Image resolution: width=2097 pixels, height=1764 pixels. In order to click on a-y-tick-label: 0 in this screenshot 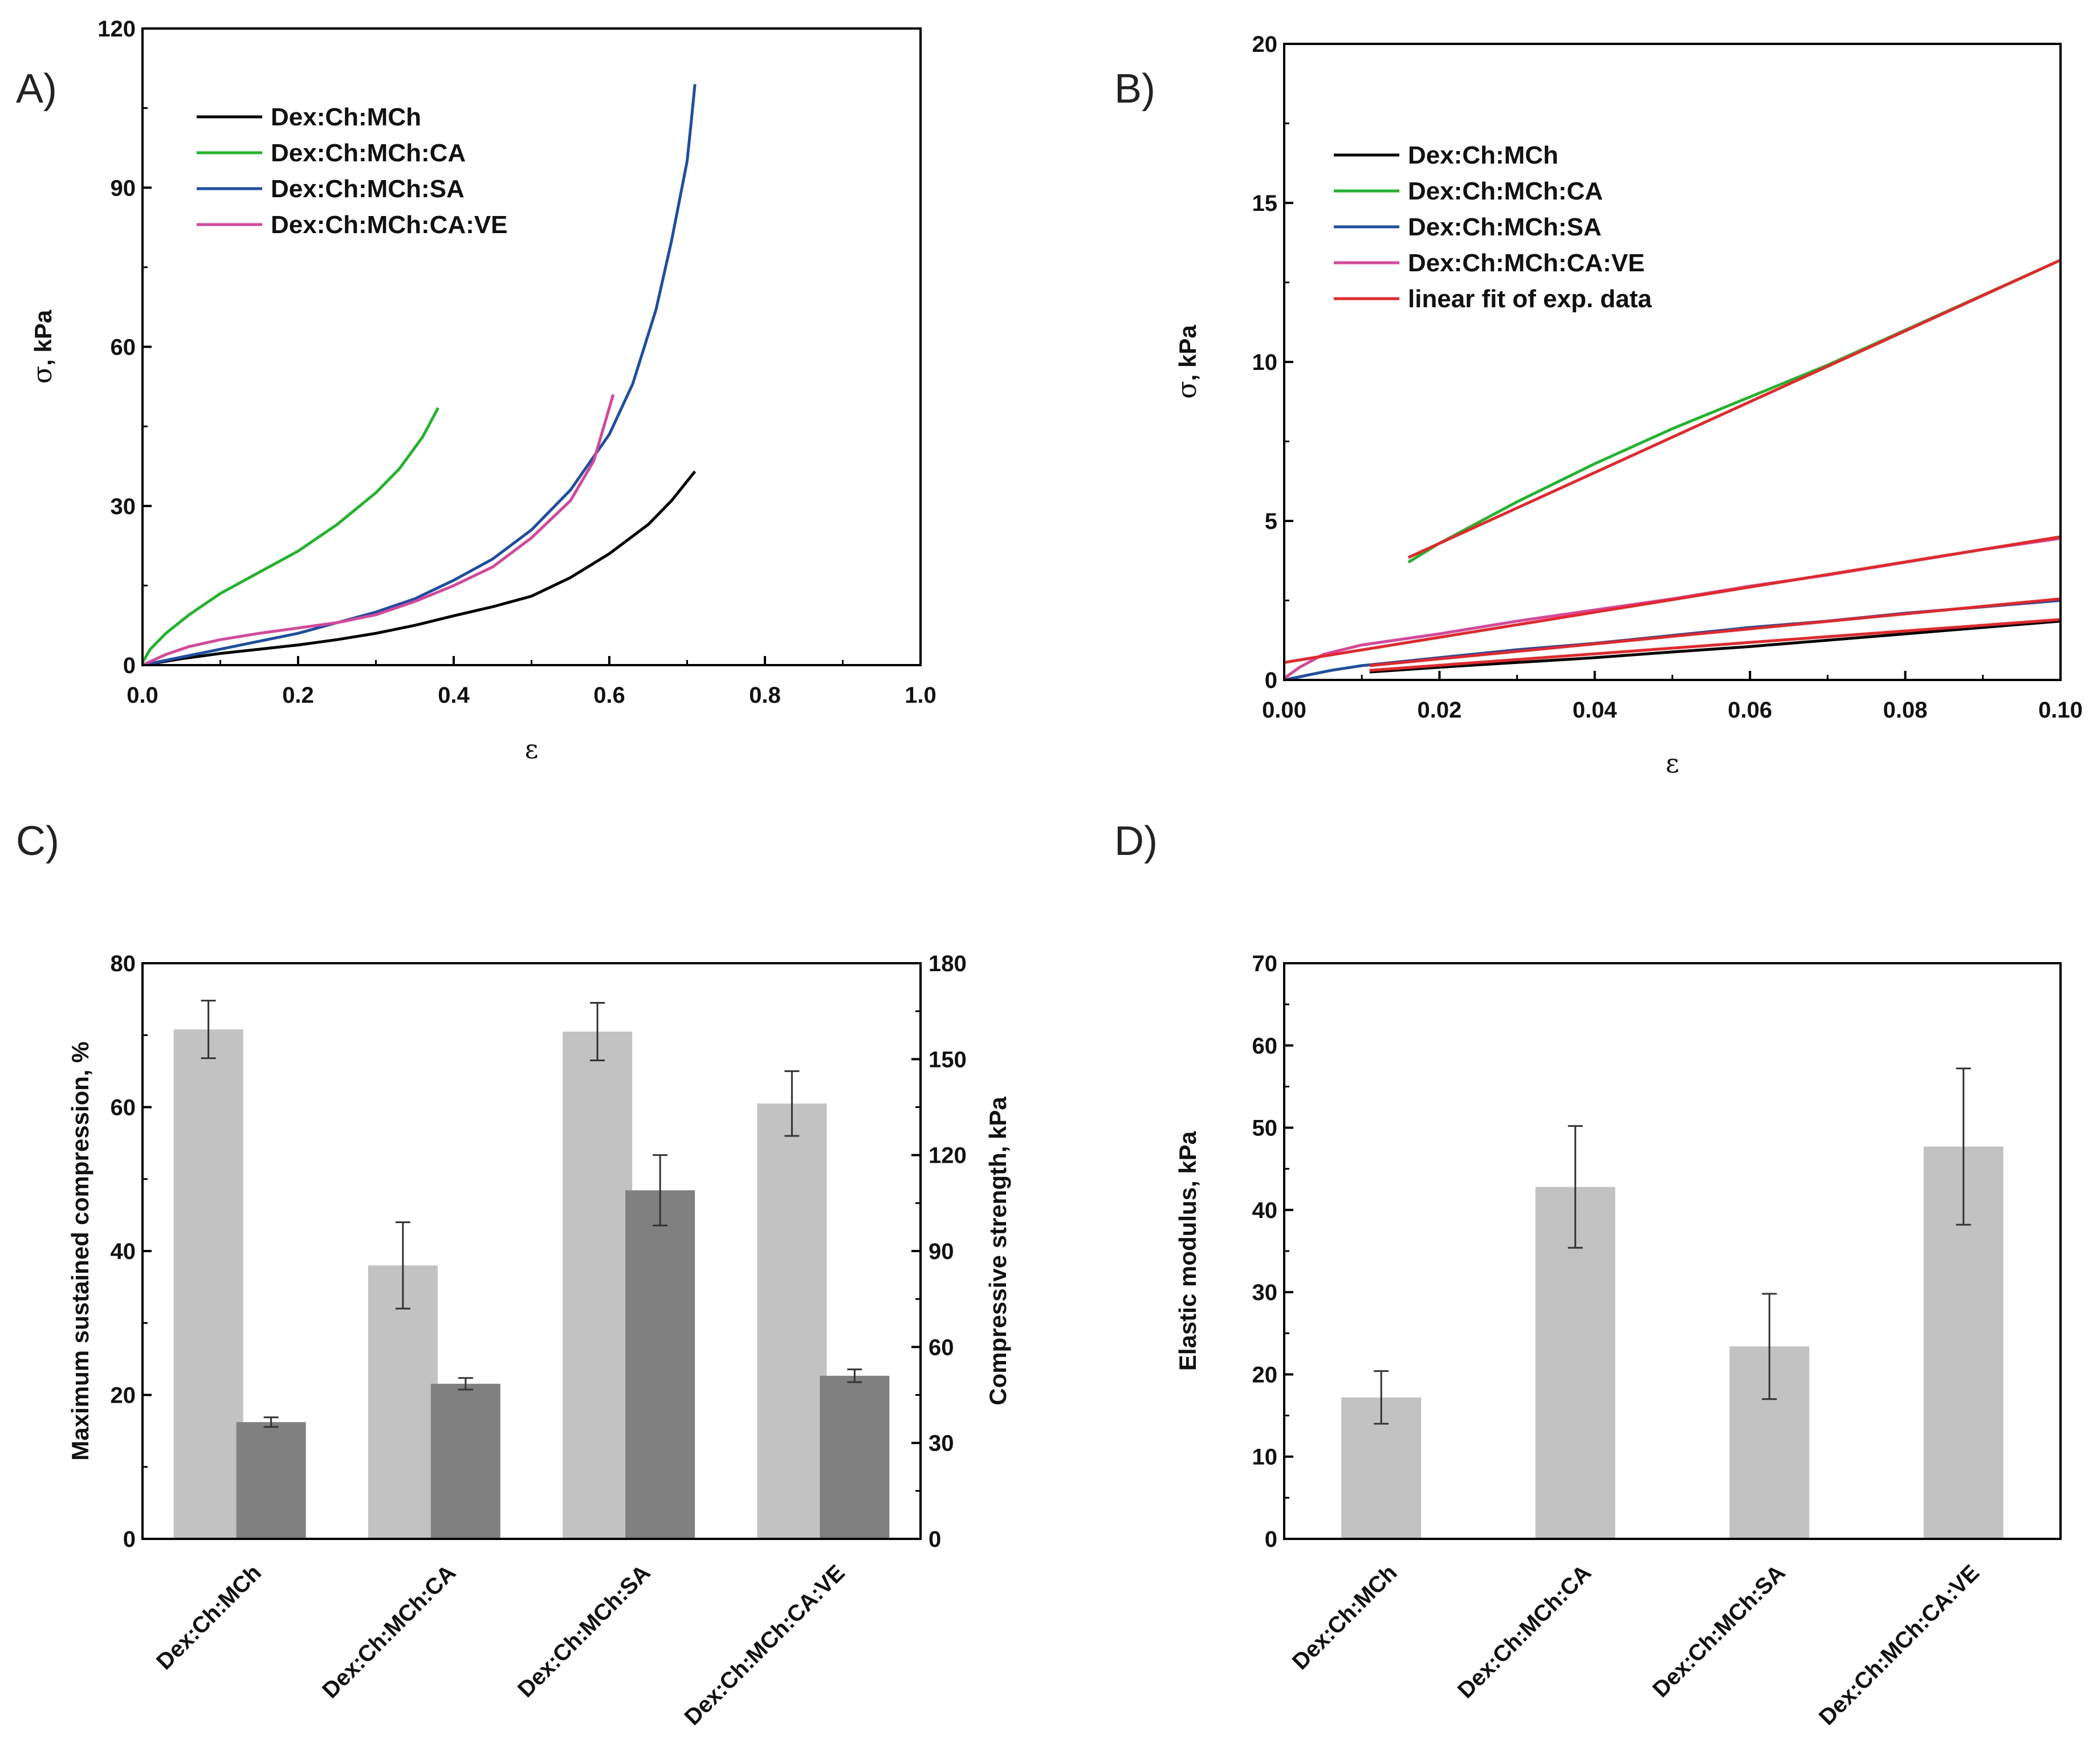, I will do `click(129, 665)`.